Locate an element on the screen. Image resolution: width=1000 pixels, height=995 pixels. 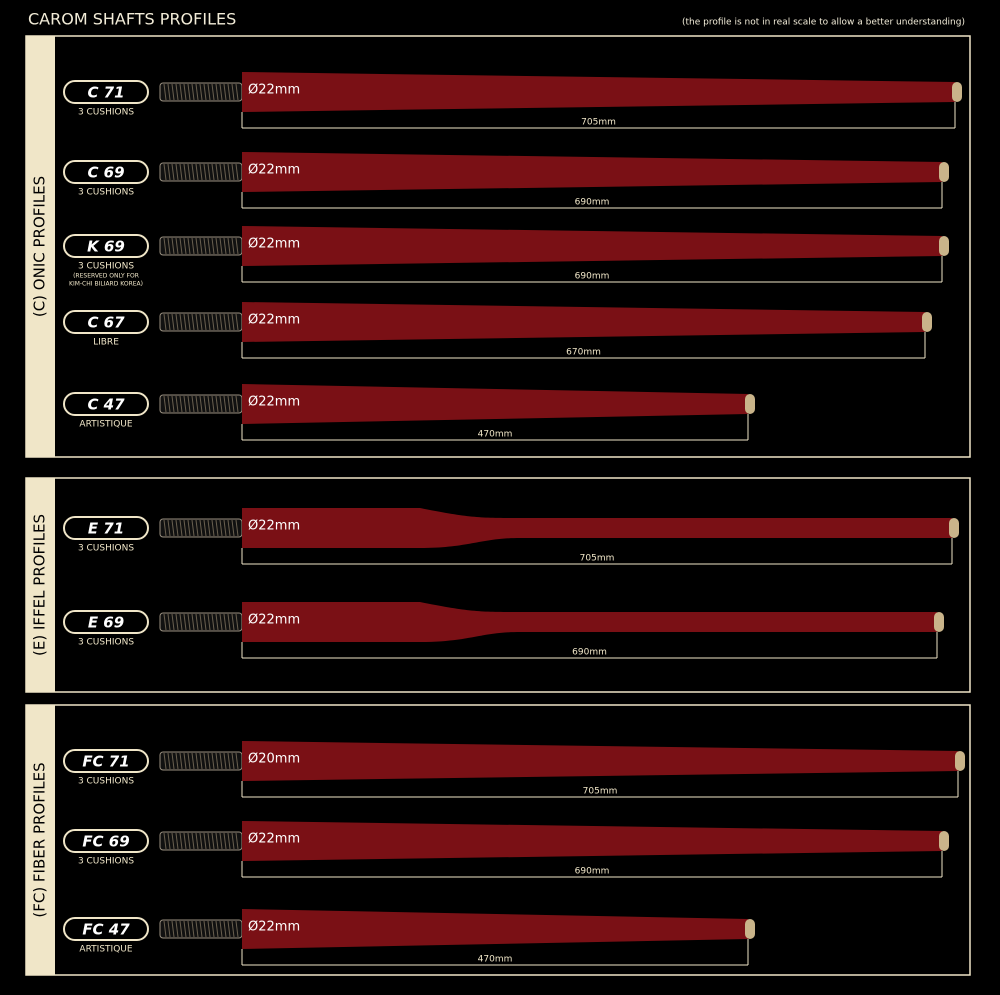
section-label: (E) IFFEL PROFILES is located at coordinates (40, 585).